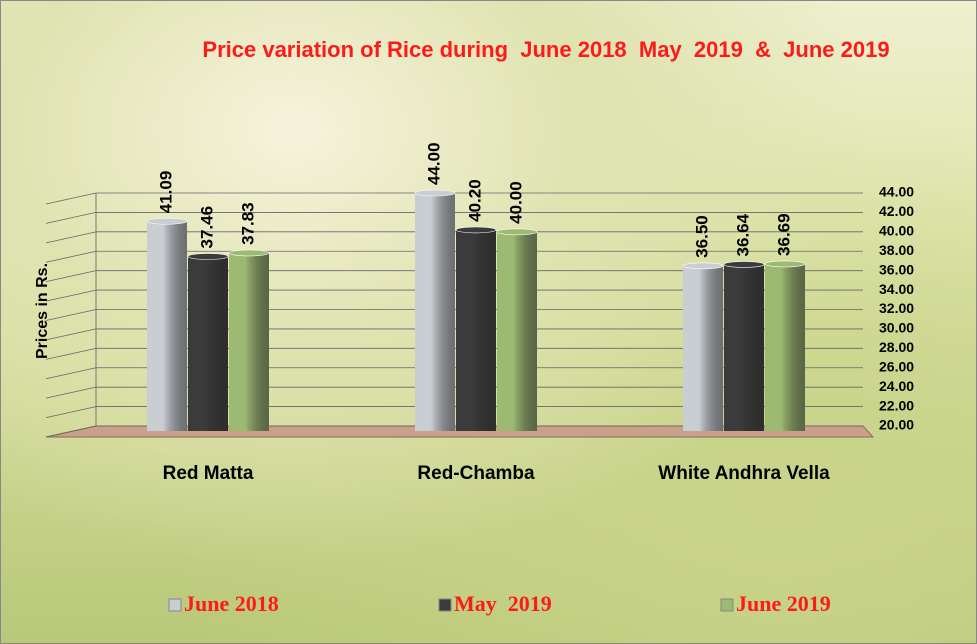 Image resolution: width=977 pixels, height=644 pixels. I want to click on data-label: 40.20, so click(474, 200).